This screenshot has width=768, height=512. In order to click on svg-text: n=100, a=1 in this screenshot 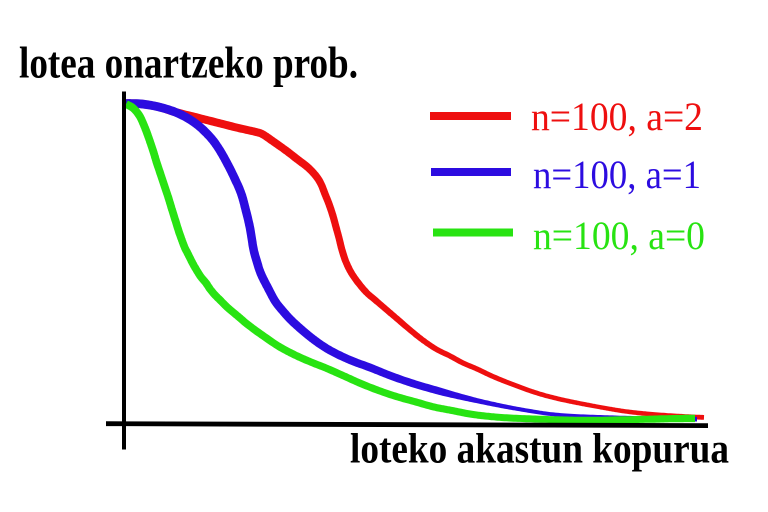, I will do `click(617, 174)`.